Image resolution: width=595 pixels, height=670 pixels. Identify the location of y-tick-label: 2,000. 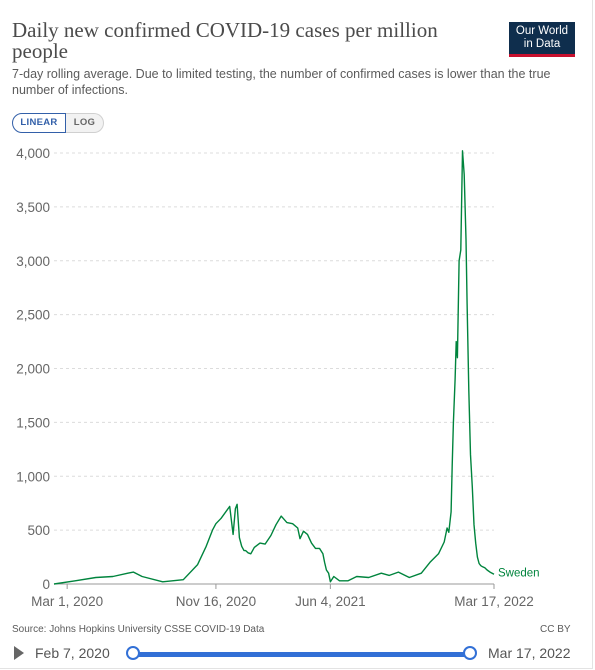
(33, 369).